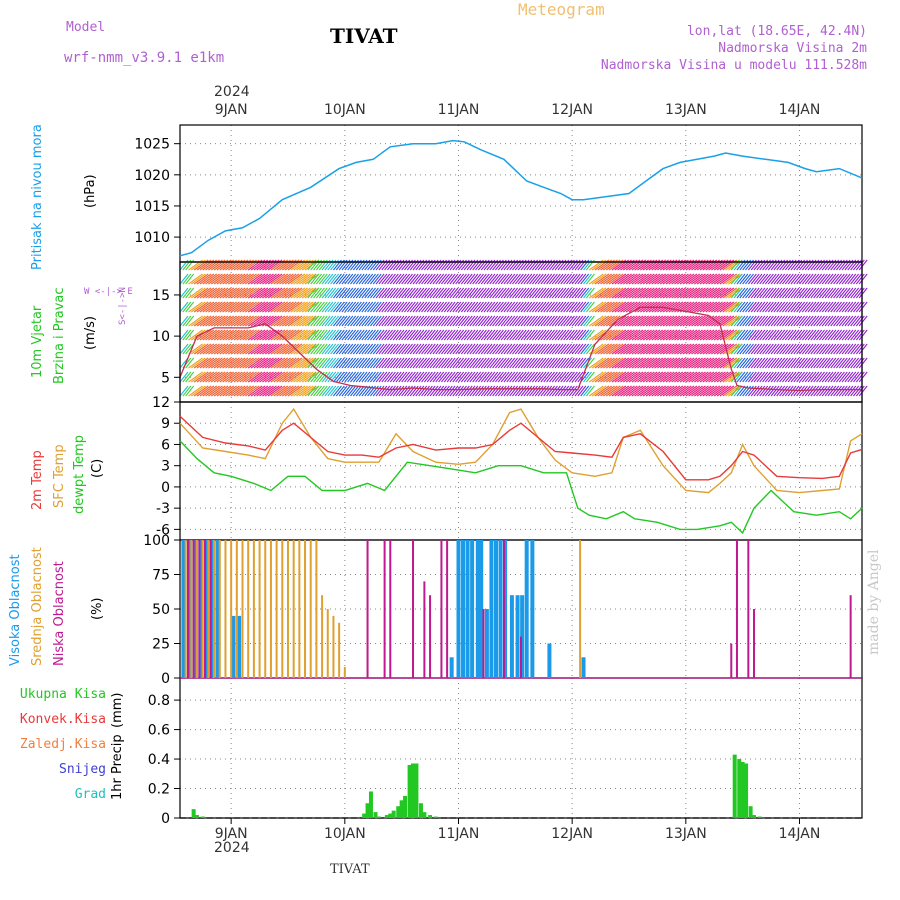  I want to click on y-tick-label: -6, so click(163, 530).